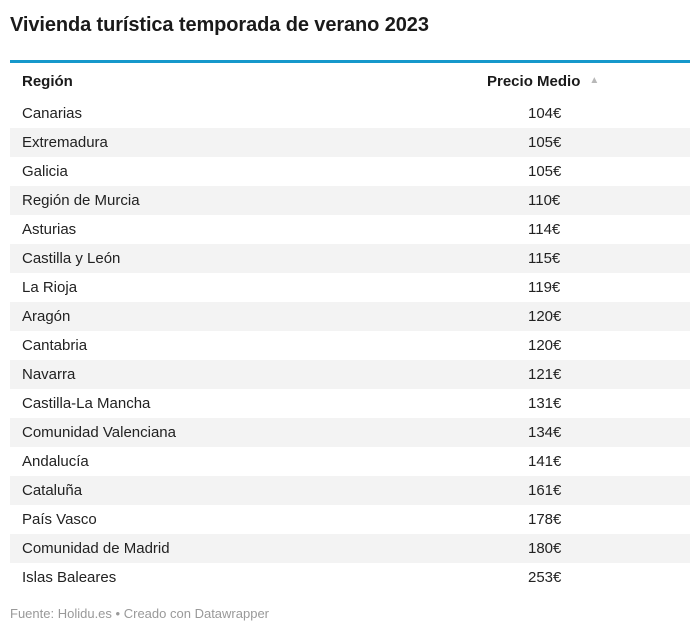  I want to click on price-cell: 115€, so click(544, 258).